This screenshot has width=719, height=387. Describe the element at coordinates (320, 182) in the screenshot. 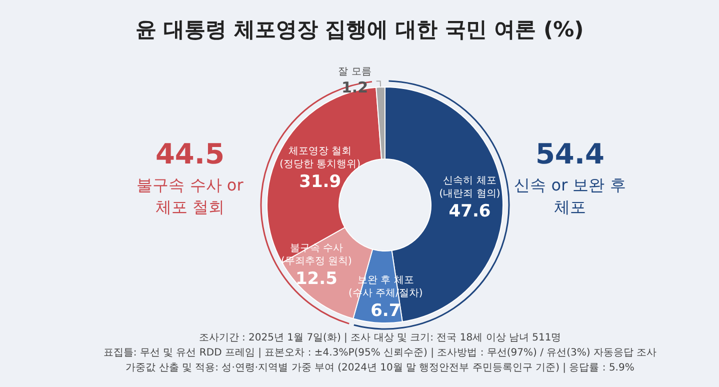

I see `data-label: 31.9` at that location.